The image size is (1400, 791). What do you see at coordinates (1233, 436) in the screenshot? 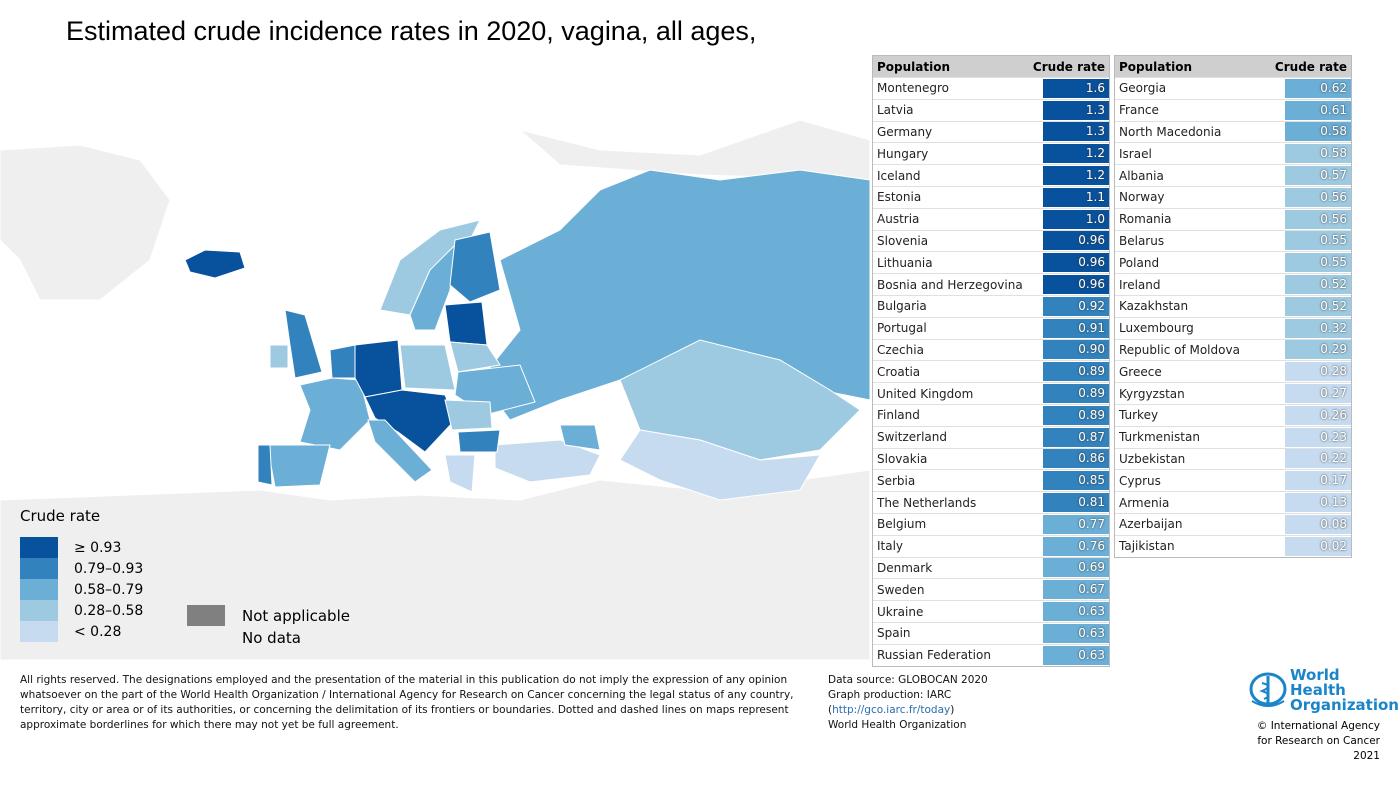
I see `table-row: Turkmenistan 0.23` at bounding box center [1233, 436].